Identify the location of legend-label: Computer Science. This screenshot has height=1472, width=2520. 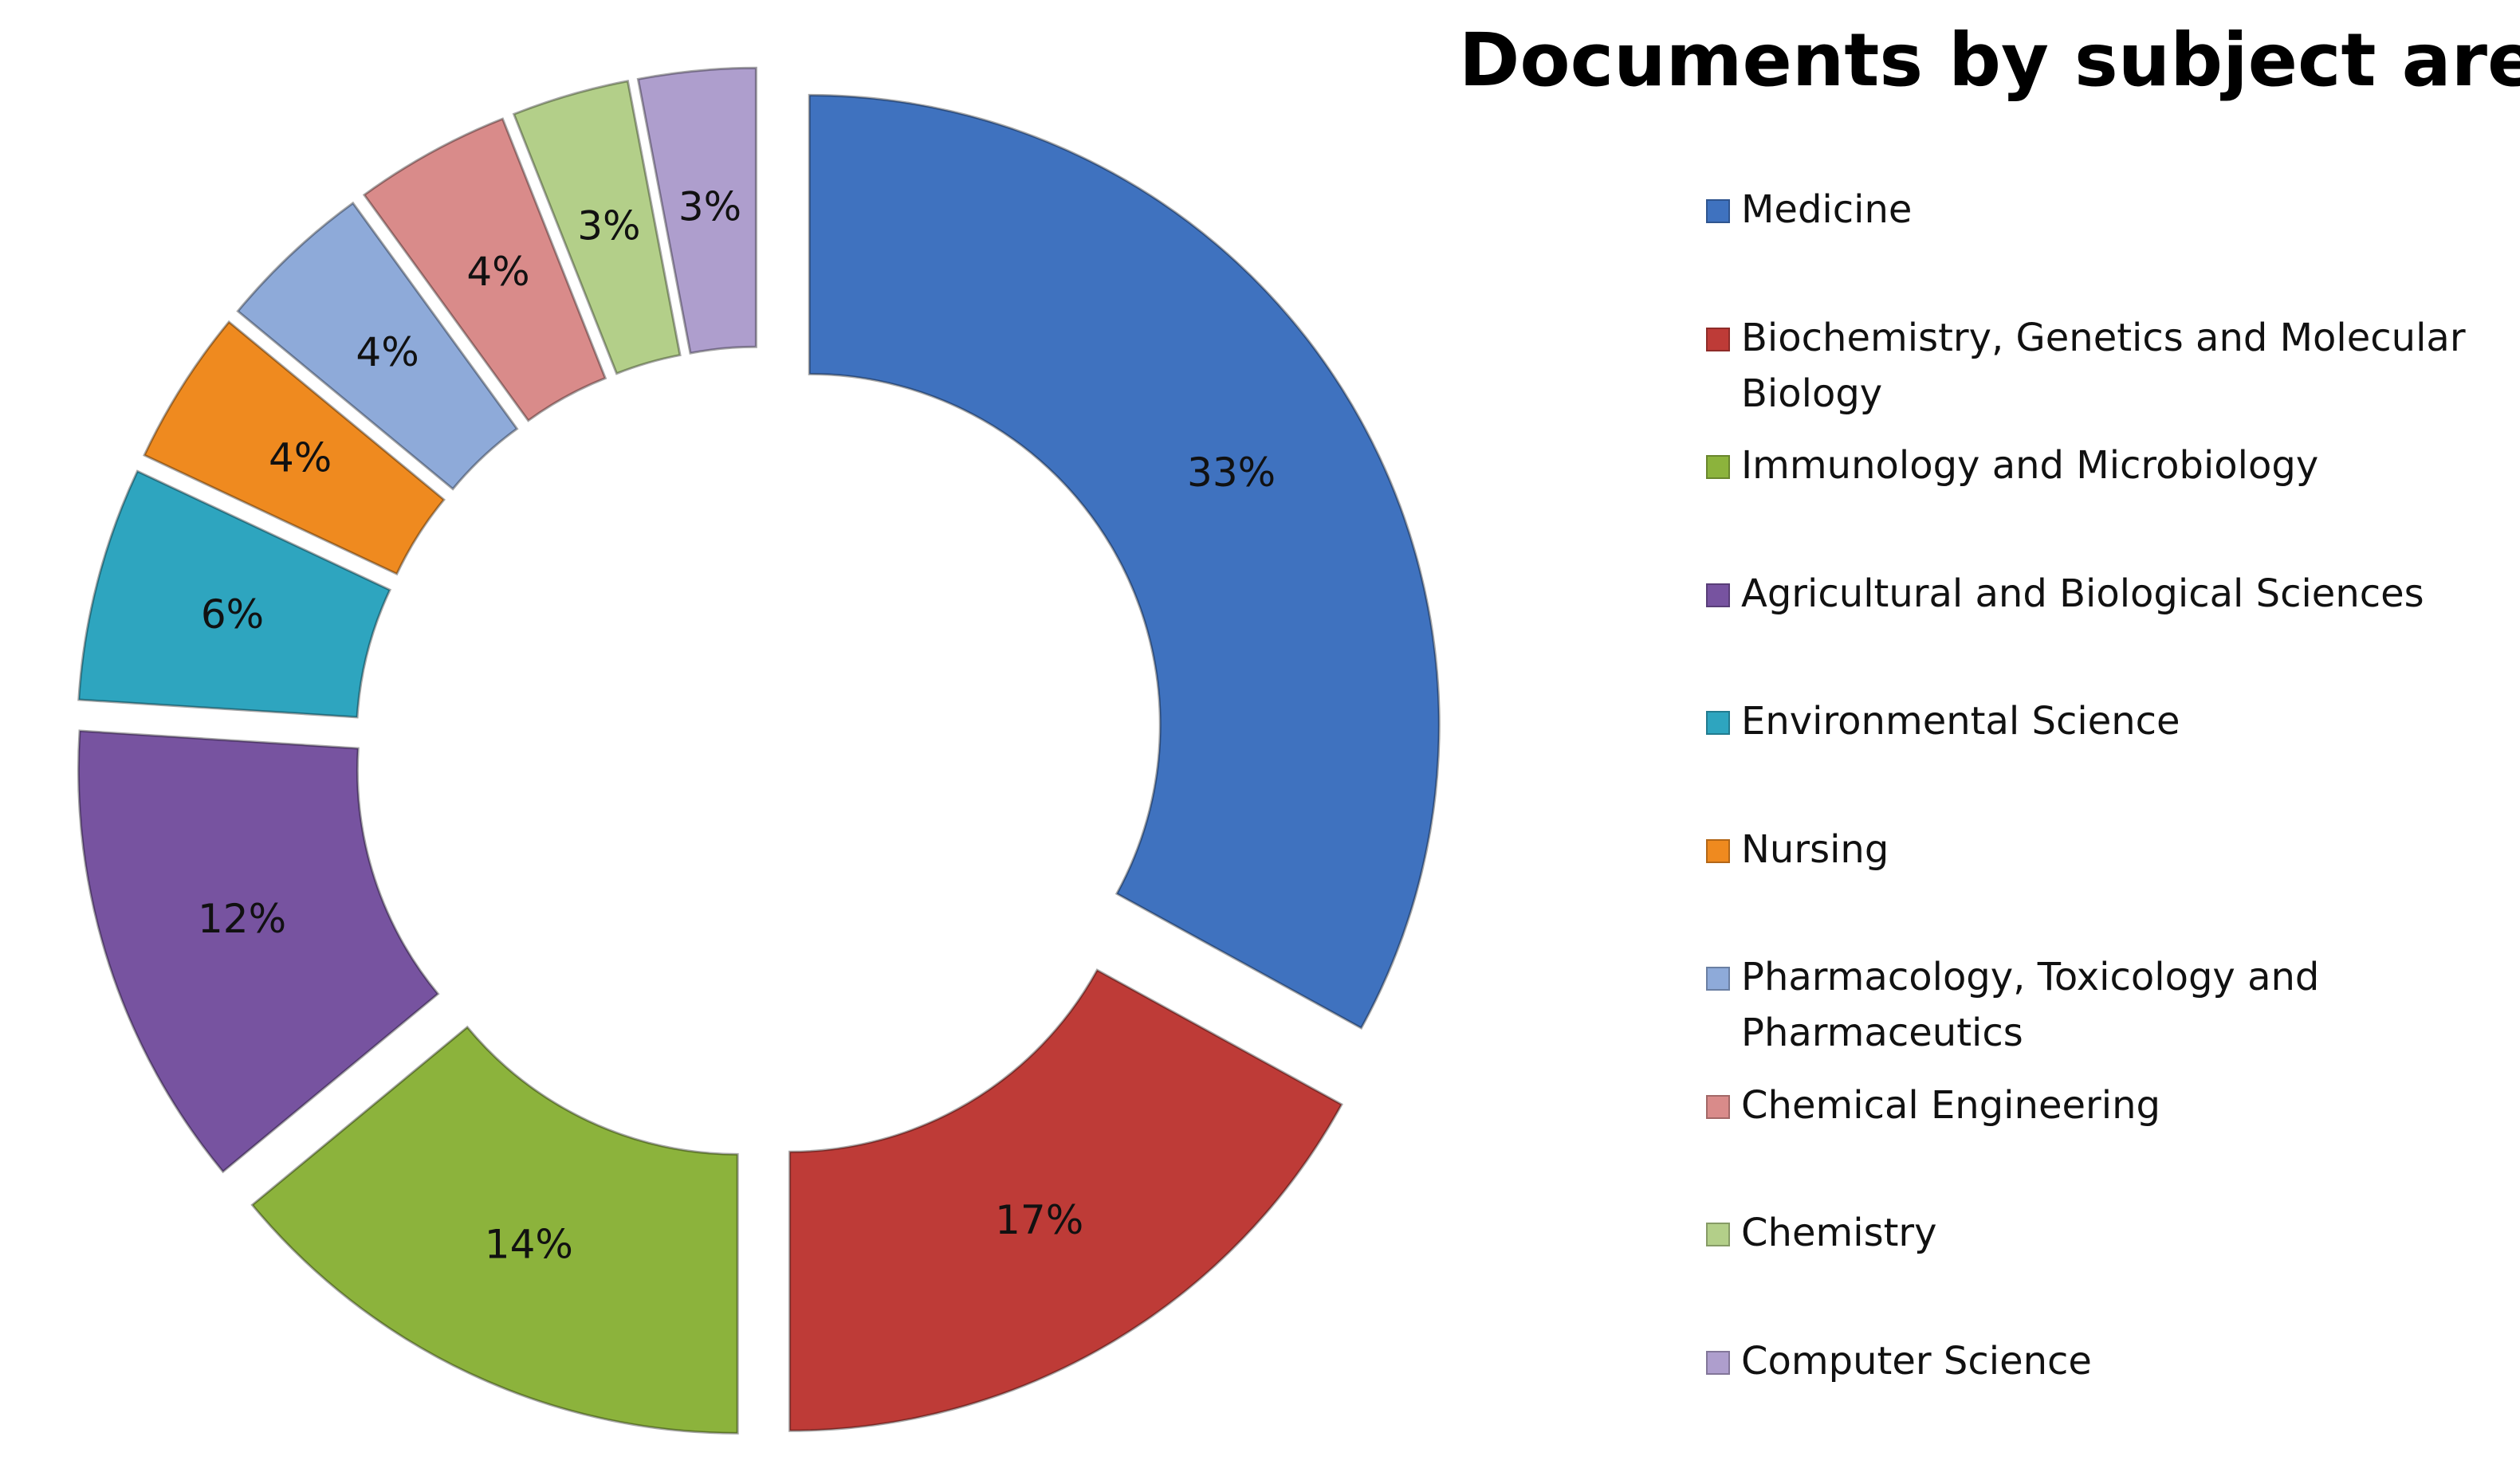
(1917, 1361).